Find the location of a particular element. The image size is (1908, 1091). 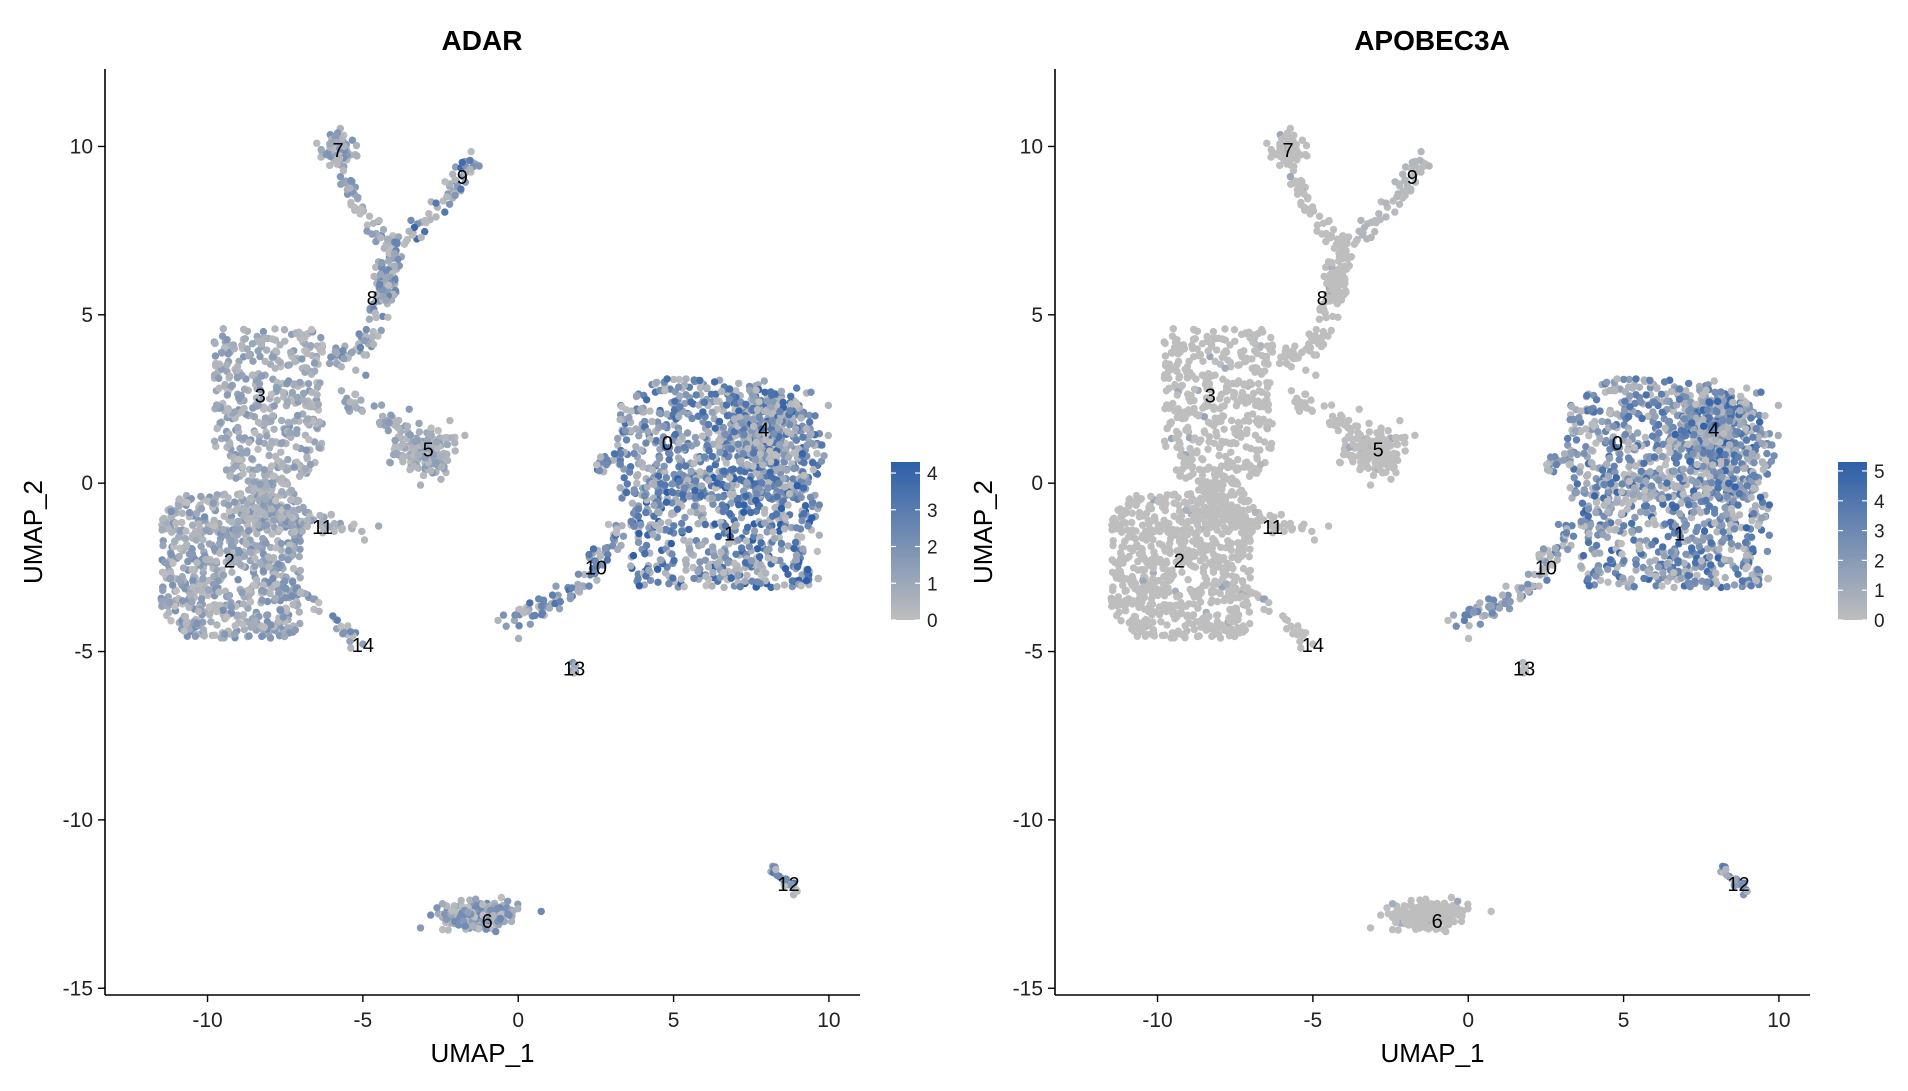

cluster-label-9: 9 is located at coordinates (462, 178).